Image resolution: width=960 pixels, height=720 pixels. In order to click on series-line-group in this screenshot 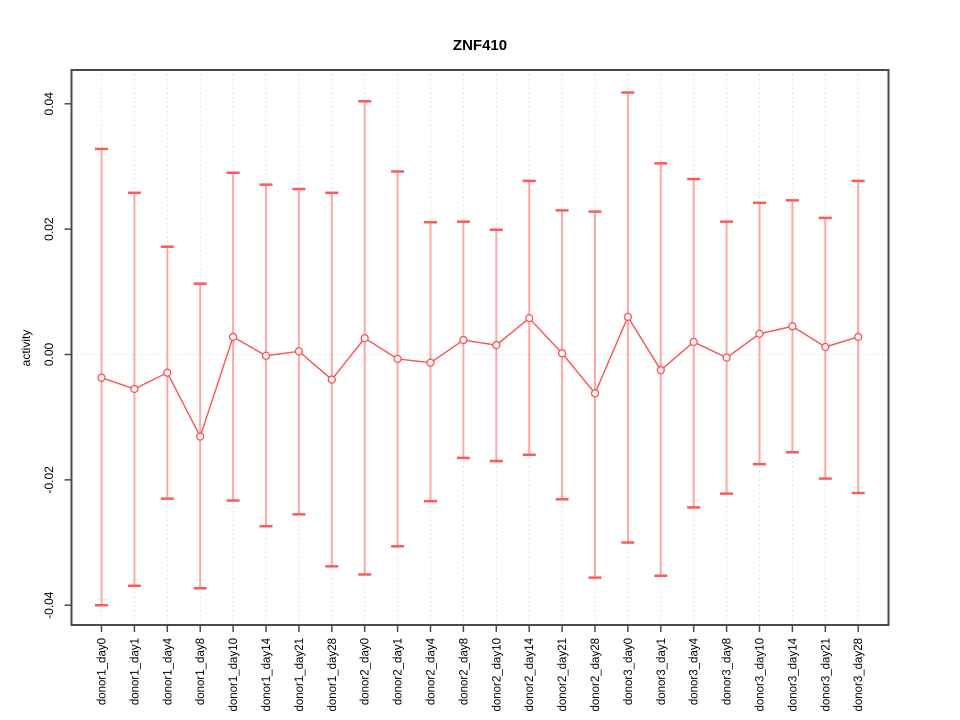, I will do `click(480, 377)`.